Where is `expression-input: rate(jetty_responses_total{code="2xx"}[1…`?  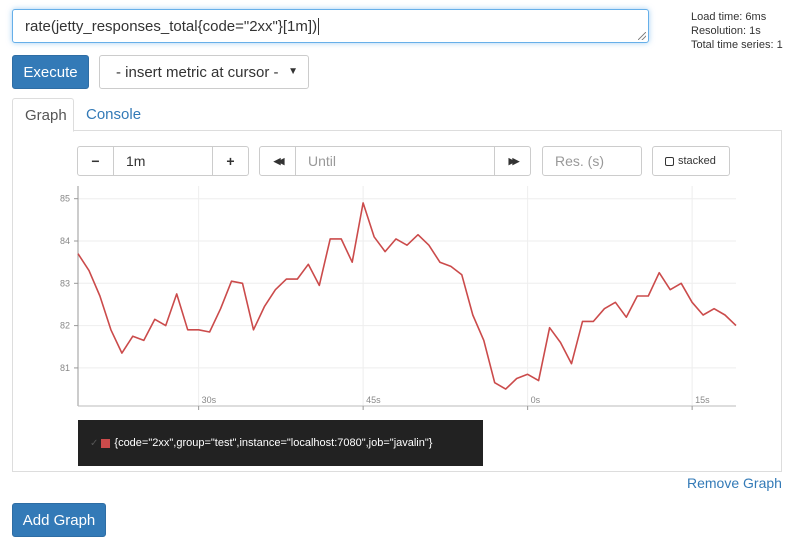 expression-input: rate(jetty_responses_total{code="2xx"}[1… is located at coordinates (330, 26).